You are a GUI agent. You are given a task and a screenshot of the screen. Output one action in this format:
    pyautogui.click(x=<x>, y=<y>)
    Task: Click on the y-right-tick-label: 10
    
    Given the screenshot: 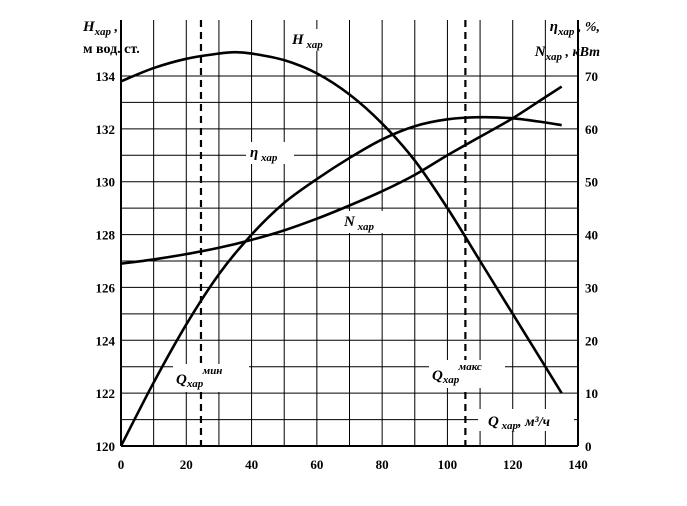 What is the action you would take?
    pyautogui.click(x=591, y=393)
    